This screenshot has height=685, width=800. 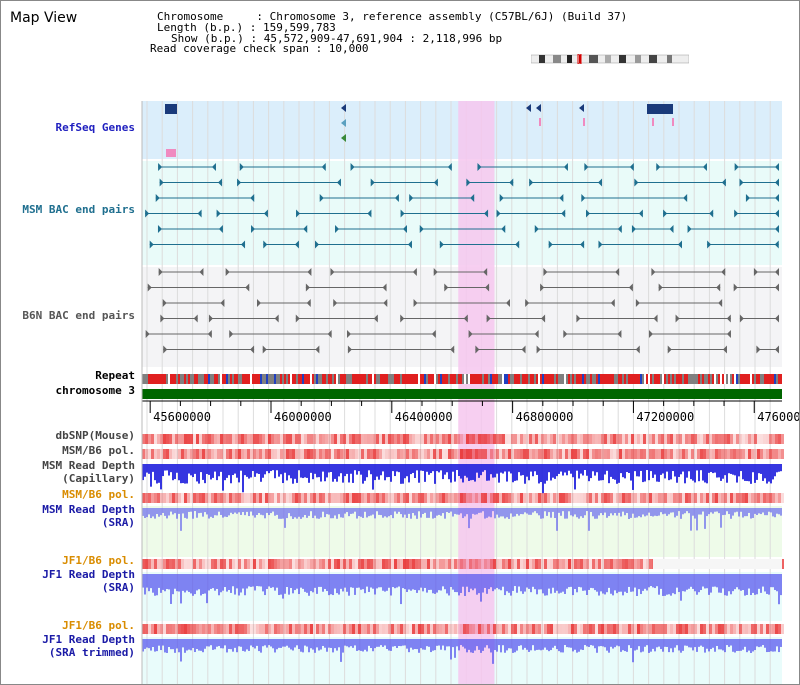 I want to click on track-label-jf1-depth-trim: JF1 Read Depth, so click(x=88, y=639).